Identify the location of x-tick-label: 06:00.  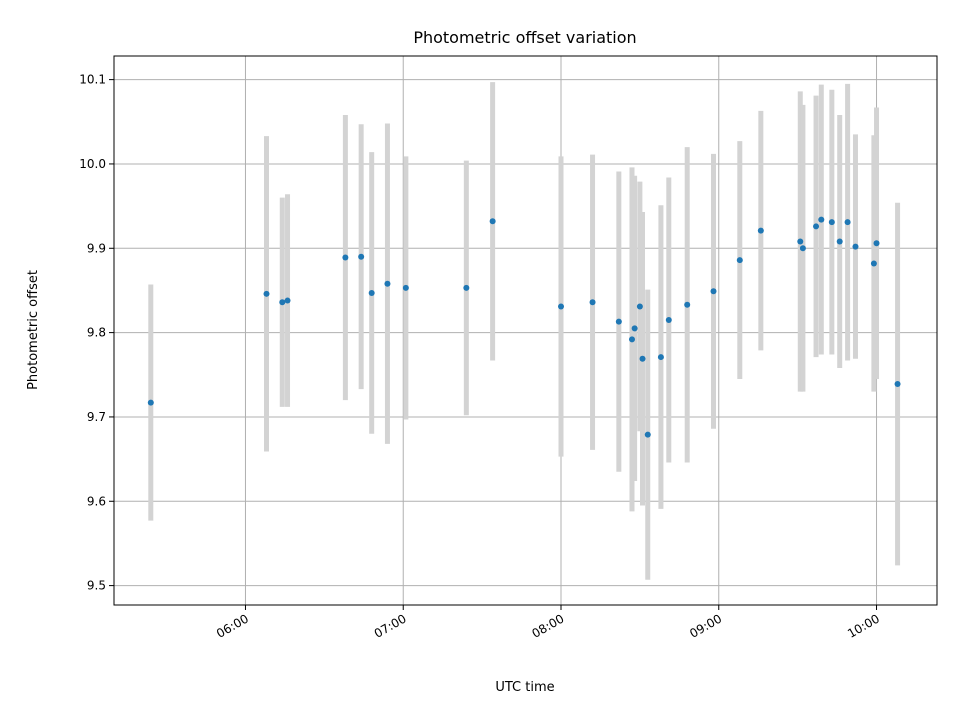
(232, 625).